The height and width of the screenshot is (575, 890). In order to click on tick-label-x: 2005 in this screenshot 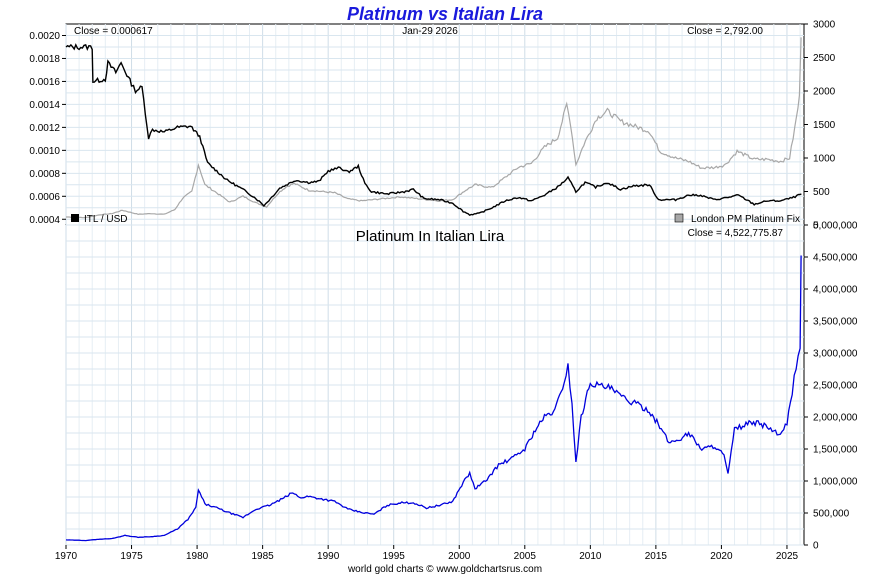, I will do `click(525, 556)`.